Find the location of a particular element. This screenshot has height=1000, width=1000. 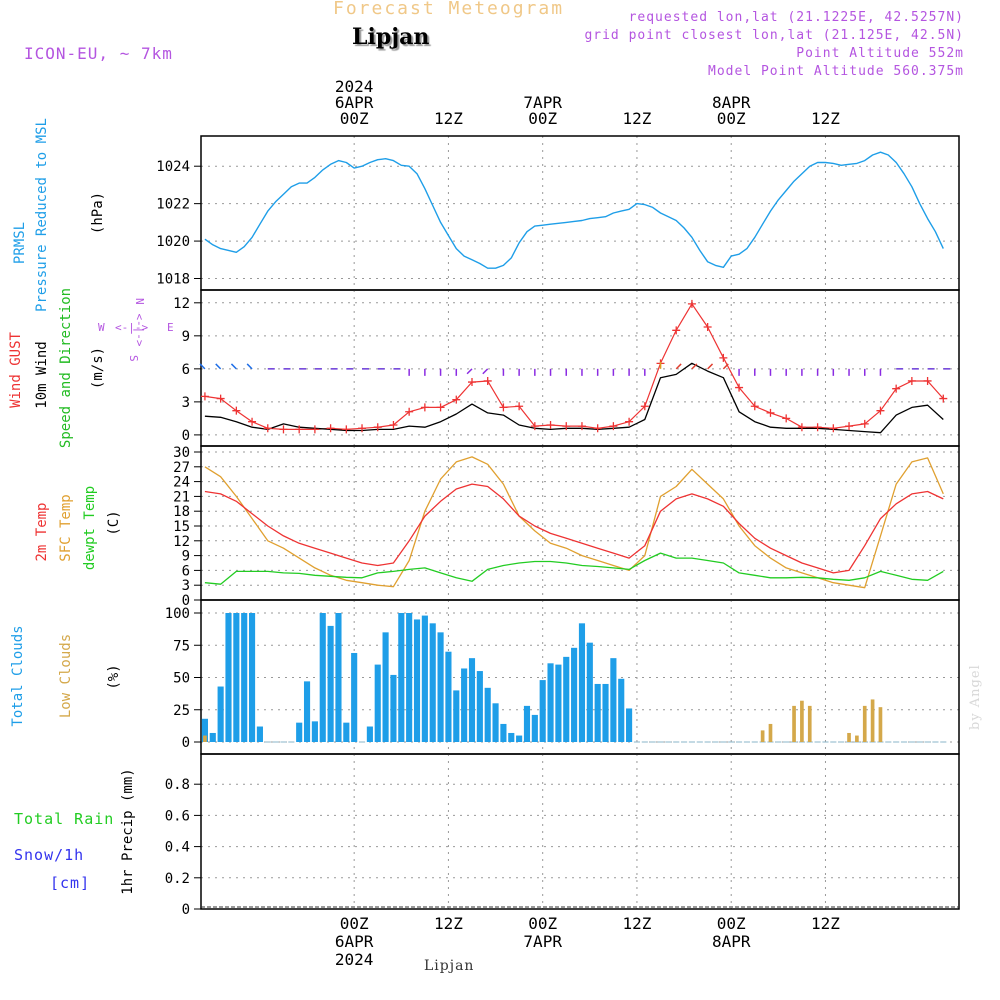

panel-unit-label: (C) is located at coordinates (114, 522).